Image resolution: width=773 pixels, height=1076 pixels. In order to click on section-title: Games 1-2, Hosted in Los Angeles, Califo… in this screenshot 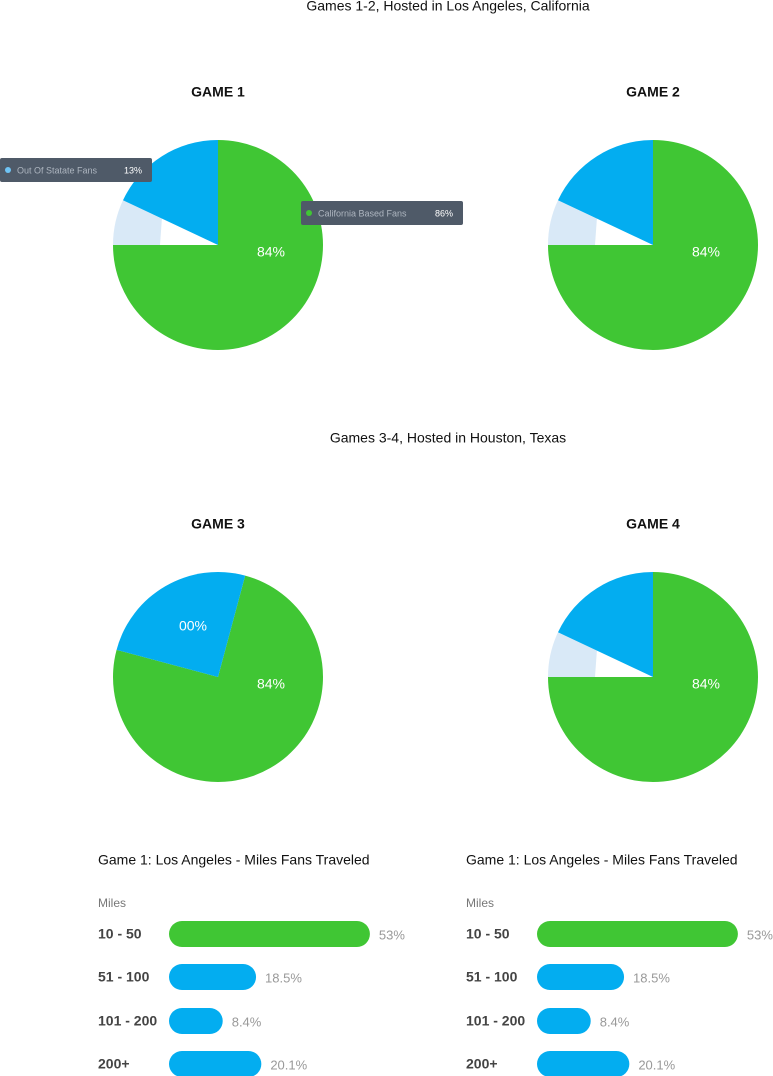, I will do `click(447, 7)`.